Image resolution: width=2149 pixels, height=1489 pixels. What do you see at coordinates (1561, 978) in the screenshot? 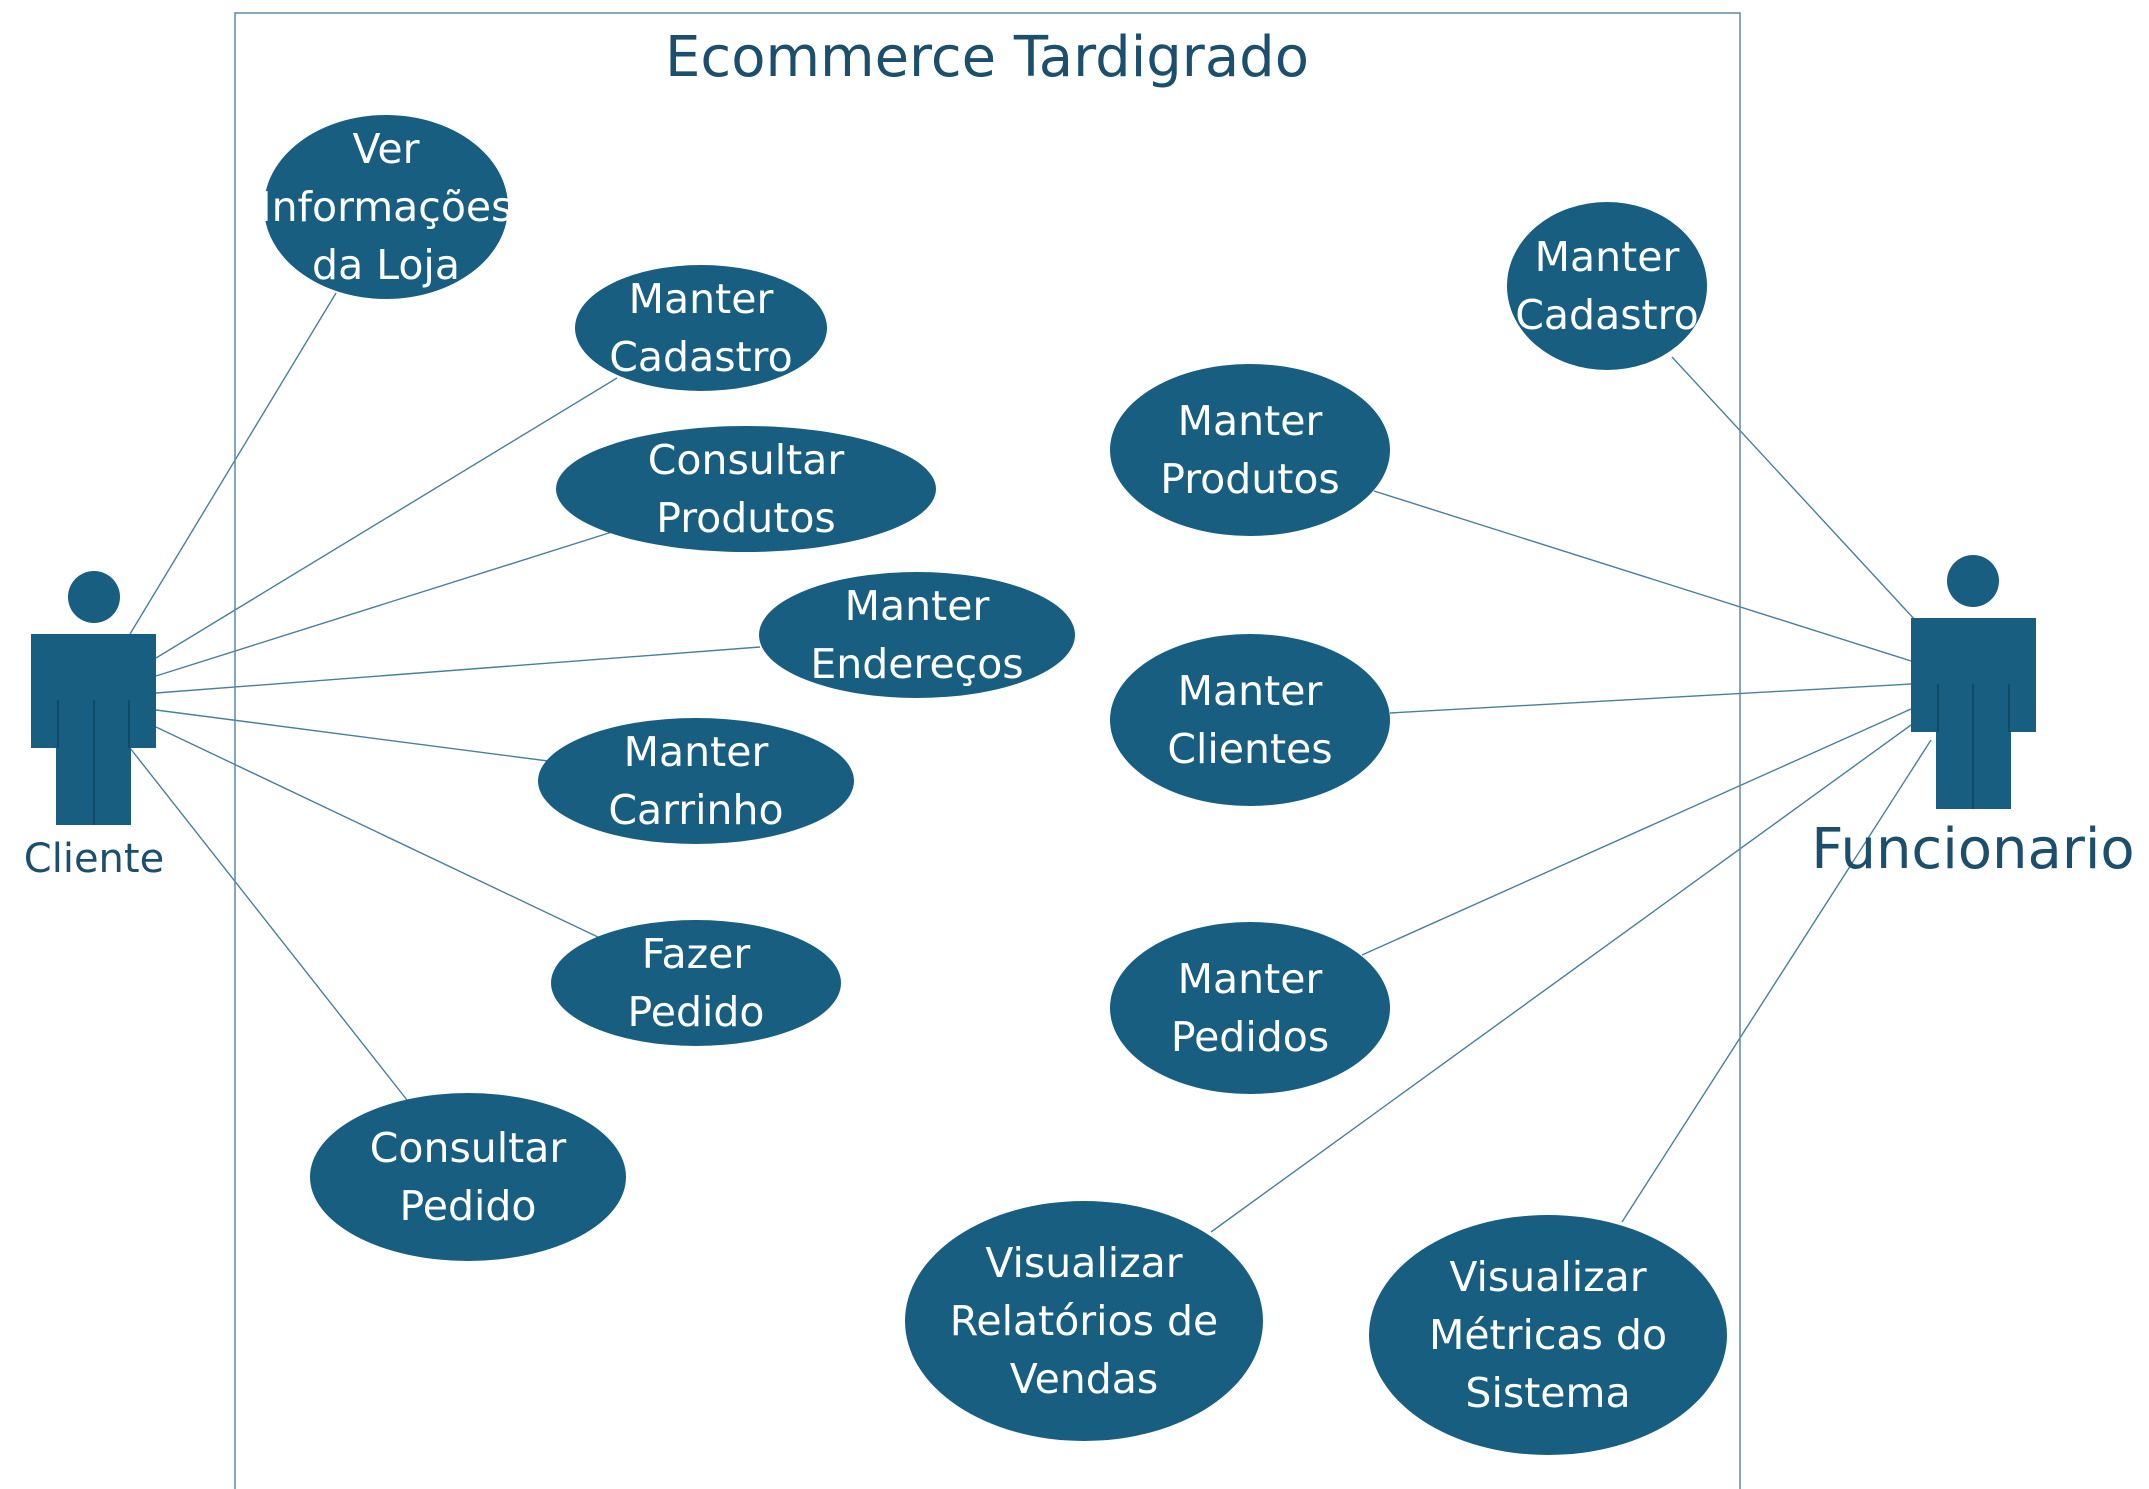
I see `association-funcionario-visualizar-relatorios-de-vendas` at bounding box center [1561, 978].